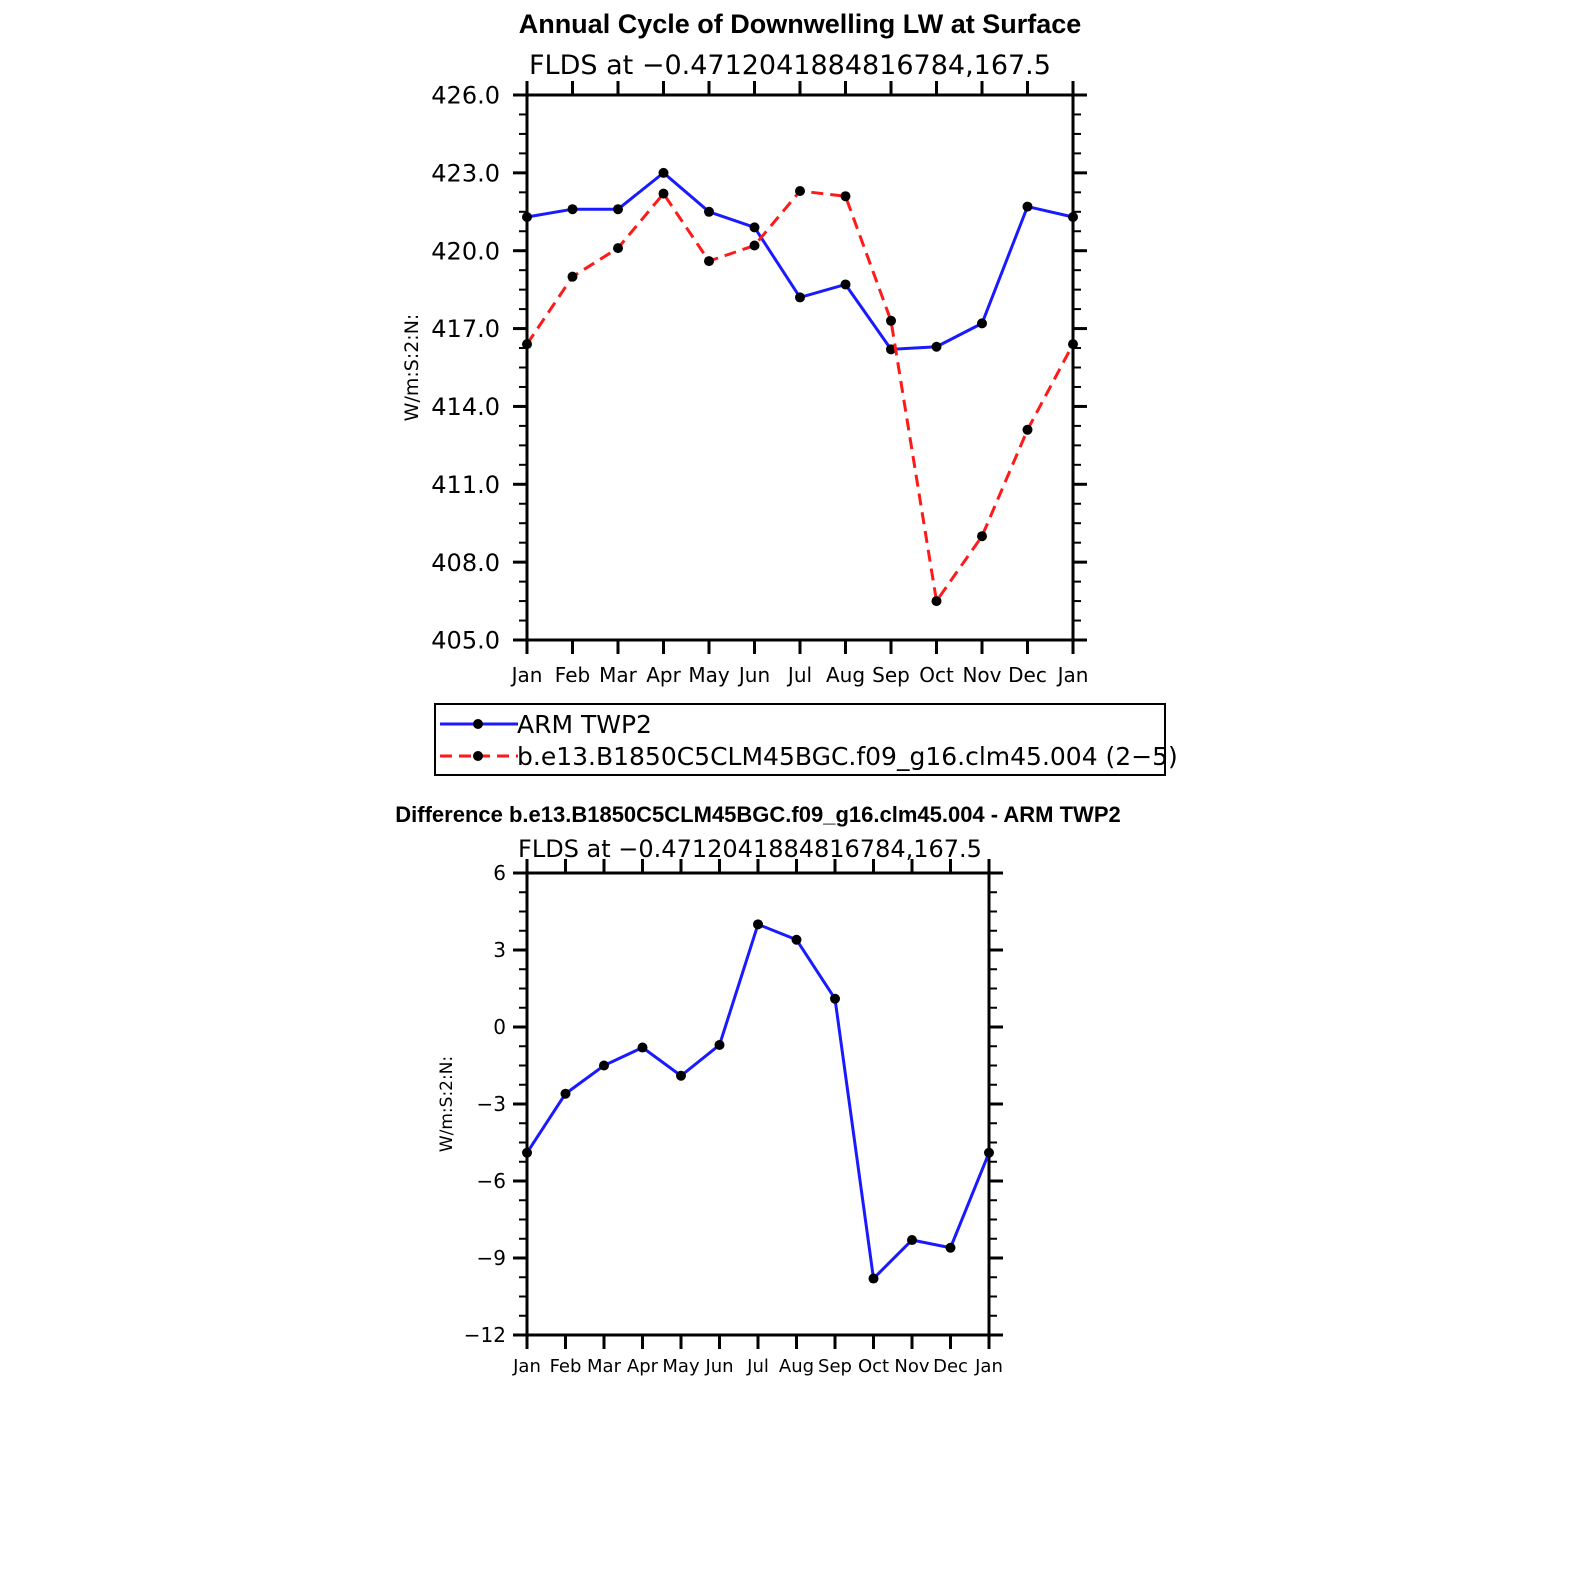 The height and width of the screenshot is (1574, 1574). Describe the element at coordinates (465, 485) in the screenshot. I see `y-tick-label: 411.0` at that location.